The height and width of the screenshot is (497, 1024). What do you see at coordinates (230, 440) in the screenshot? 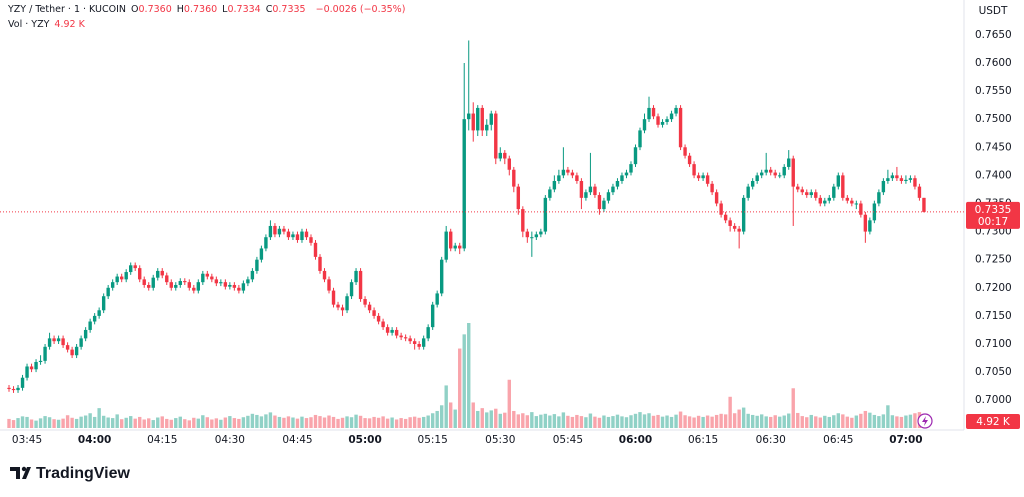
I see `x-tick-label: 04:30` at bounding box center [230, 440].